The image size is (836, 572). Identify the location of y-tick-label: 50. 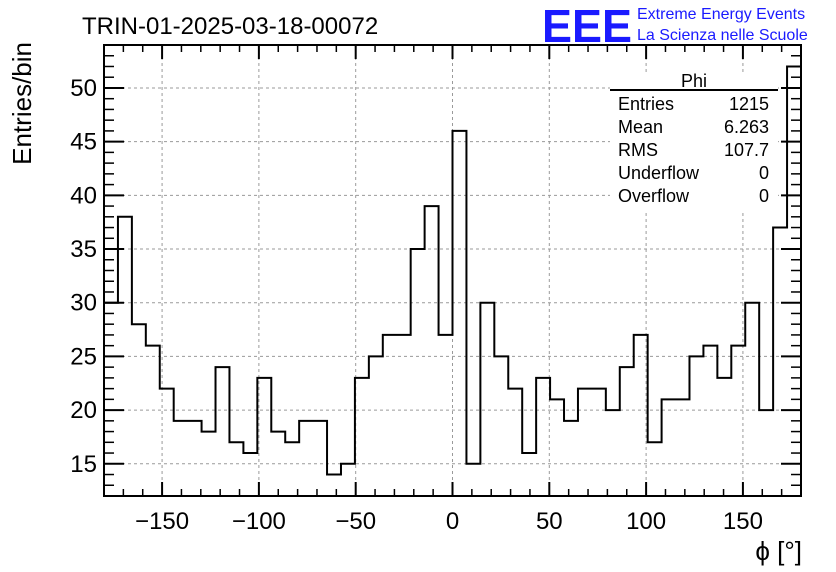
(83, 88).